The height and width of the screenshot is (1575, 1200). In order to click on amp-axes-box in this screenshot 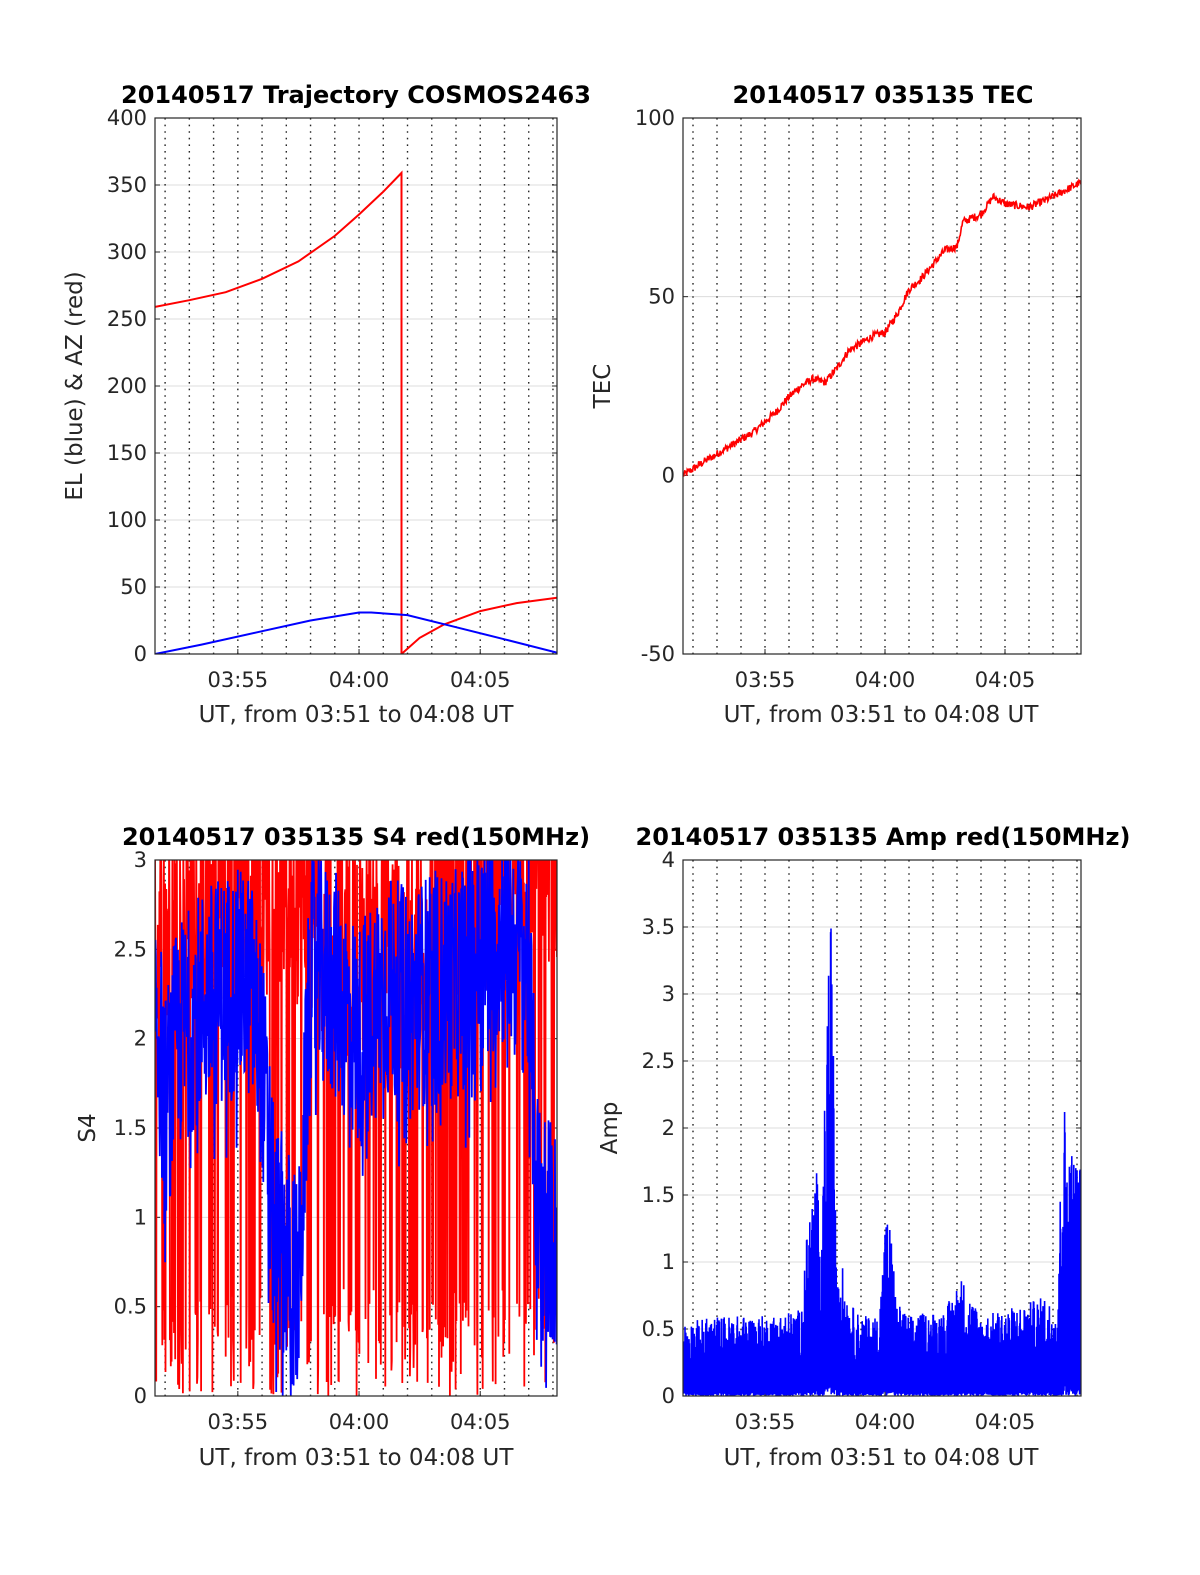, I will do `click(882, 1128)`.